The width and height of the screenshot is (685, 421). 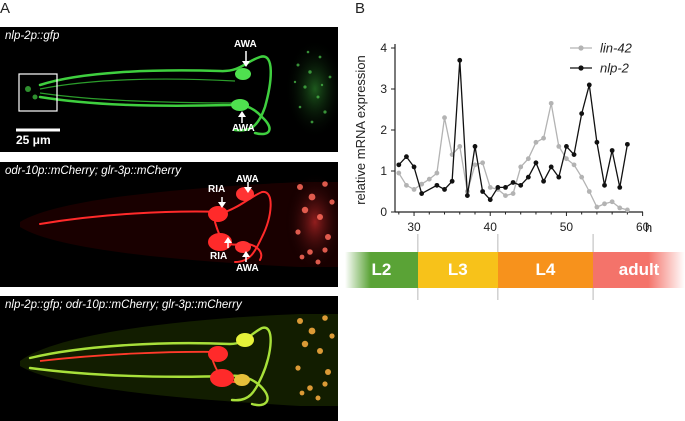 What do you see at coordinates (169, 89) in the screenshot?
I see `micrograph-gfp: nlp-2p::gfp AWA AWA 25 μm` at bounding box center [169, 89].